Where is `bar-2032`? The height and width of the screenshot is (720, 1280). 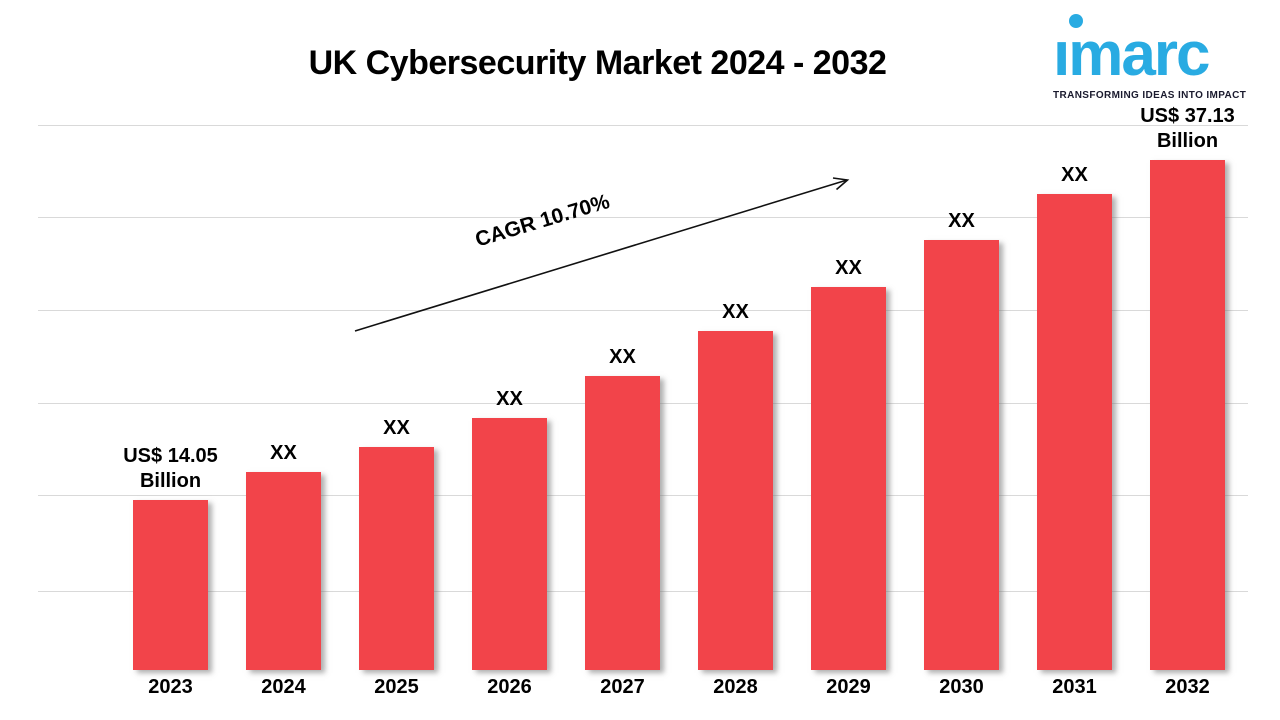
bar-2032 is located at coordinates (1187, 415).